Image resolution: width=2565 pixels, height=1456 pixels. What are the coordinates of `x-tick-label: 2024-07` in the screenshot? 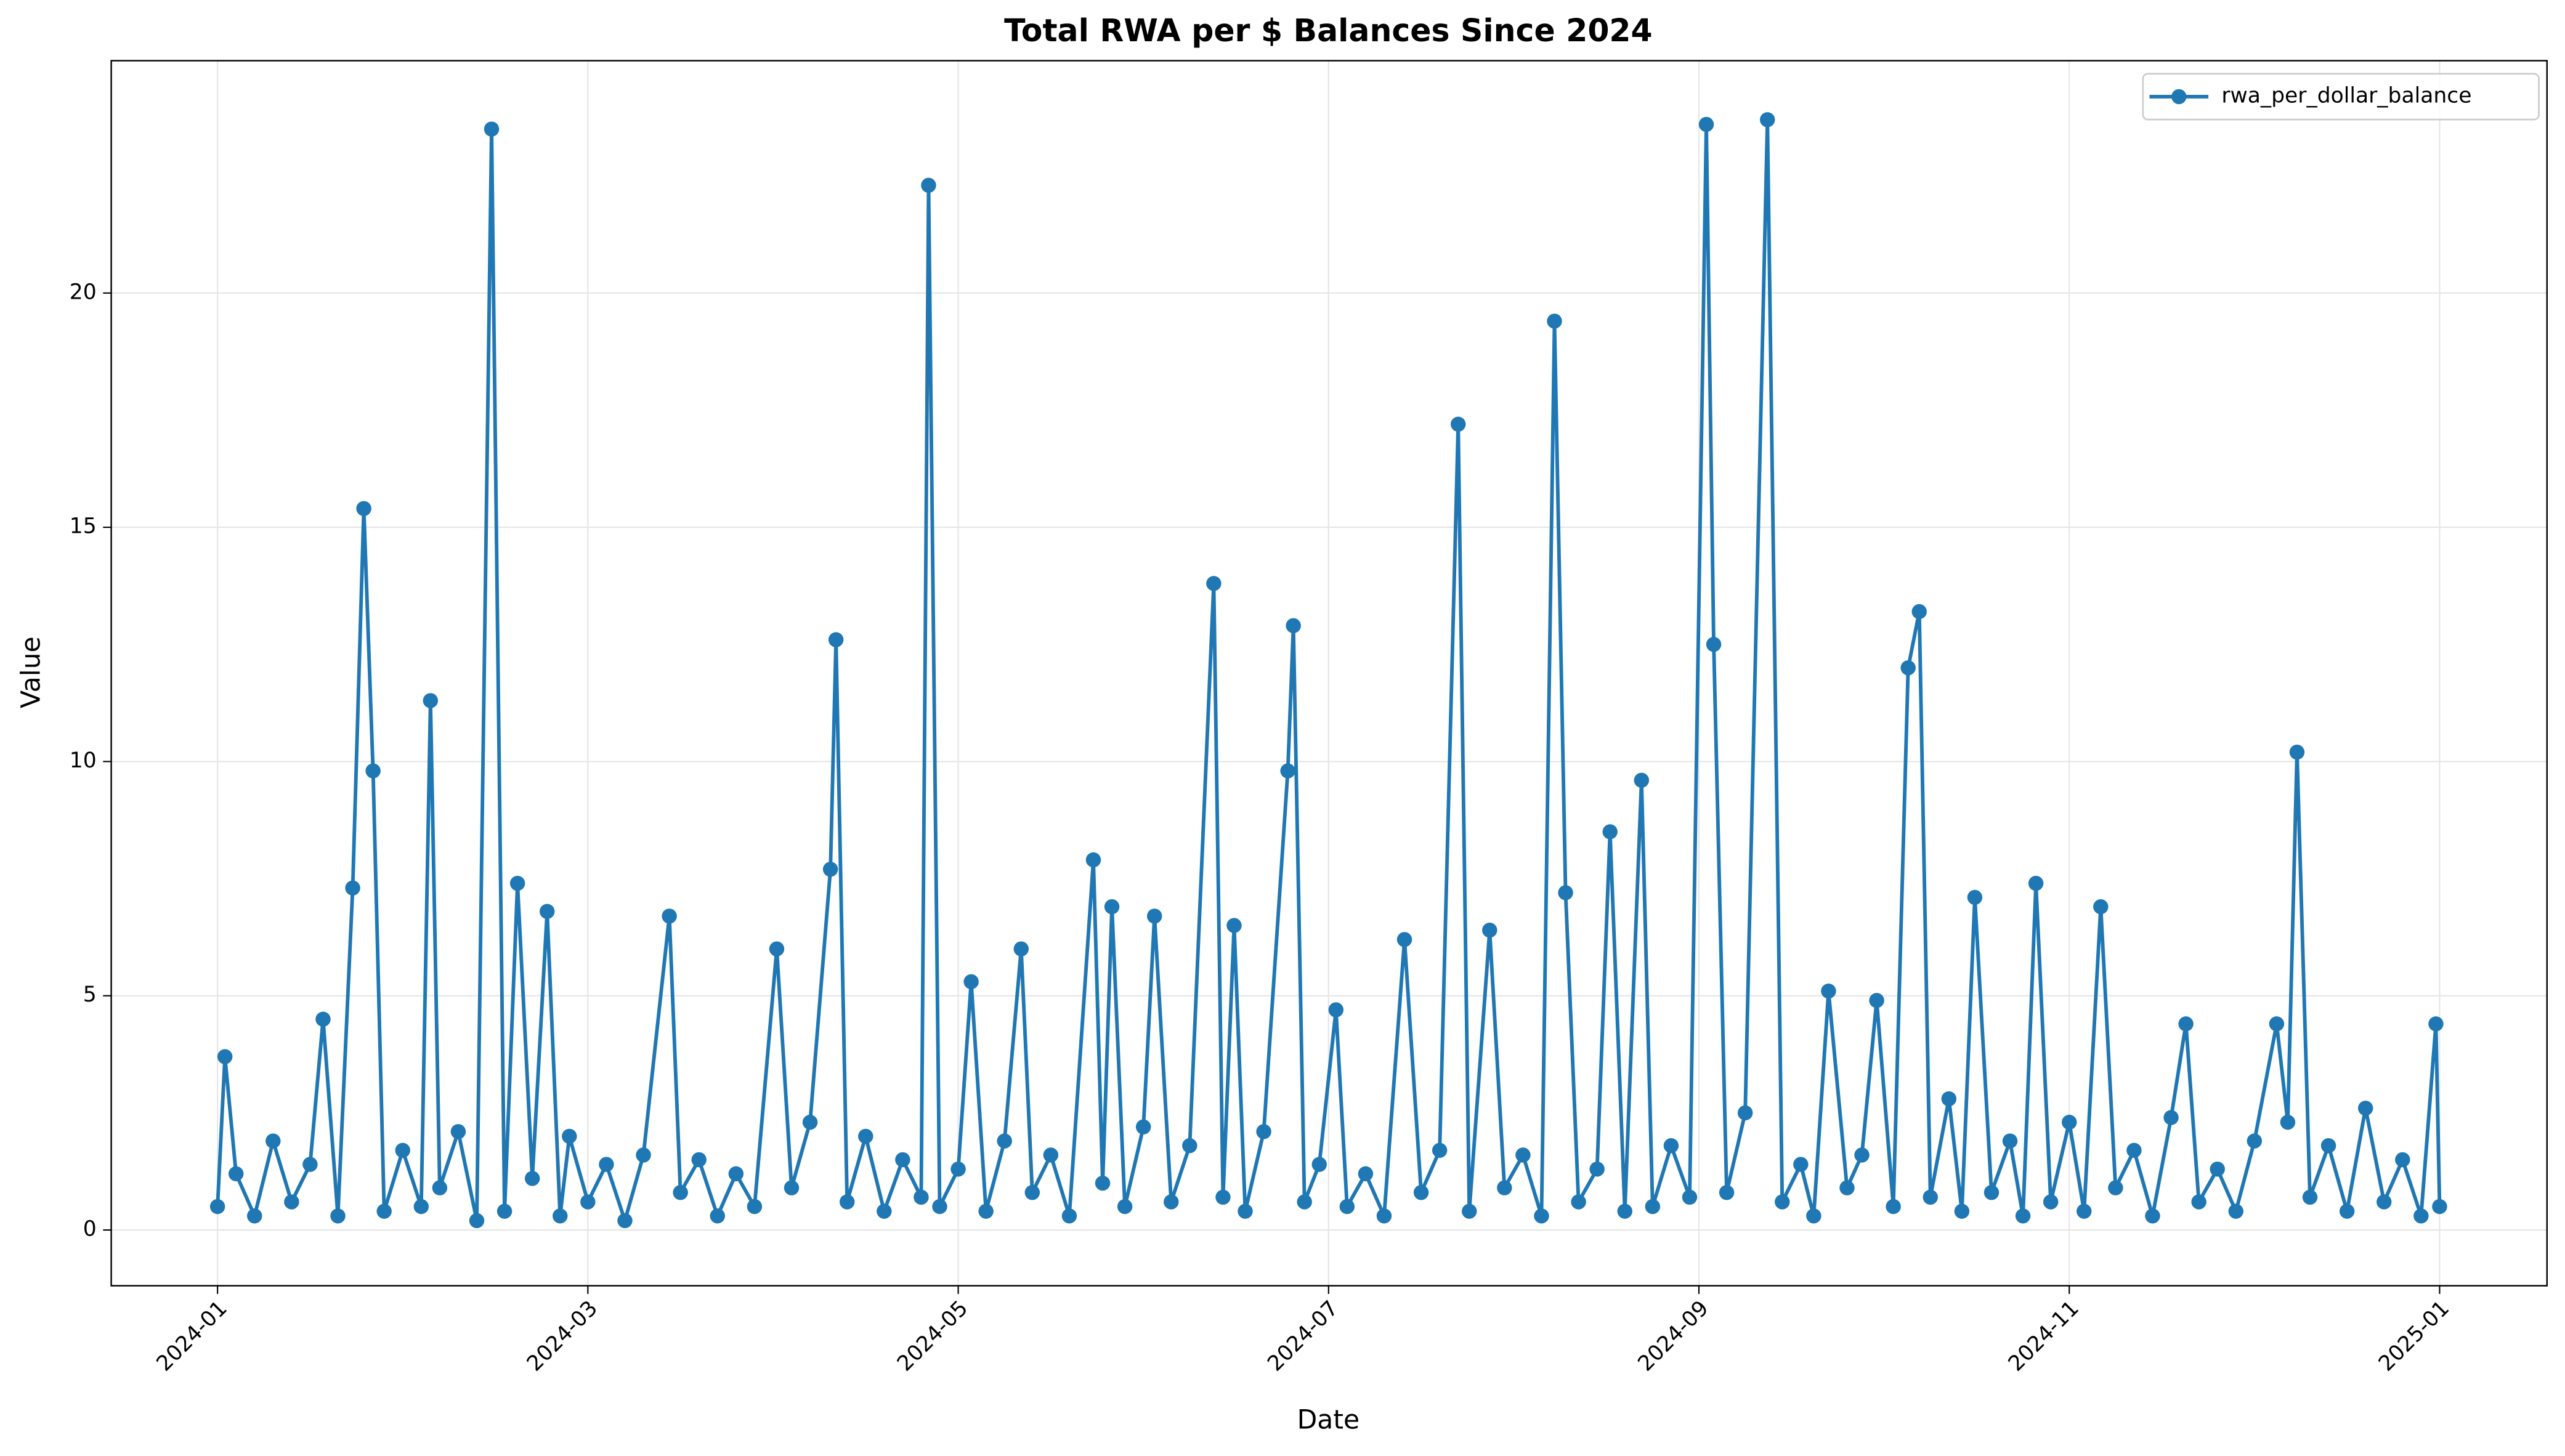 It's located at (1303, 1336).